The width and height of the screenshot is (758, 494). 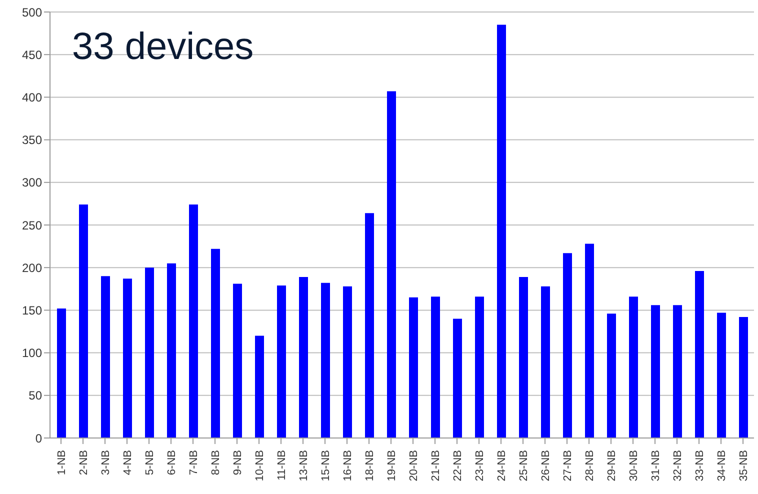 What do you see at coordinates (106, 463) in the screenshot?
I see `x-tick-label: 3-NB` at bounding box center [106, 463].